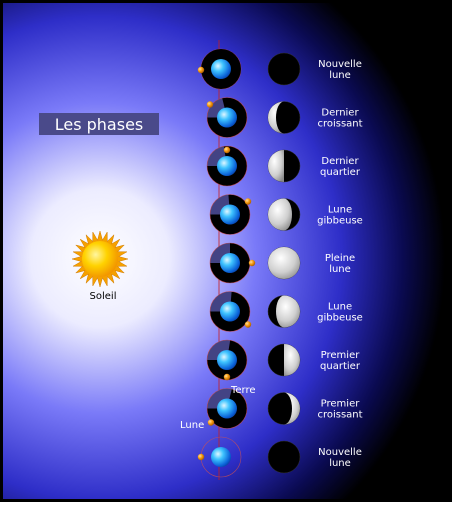  I want to click on title-text: Les phases, so click(99, 124).